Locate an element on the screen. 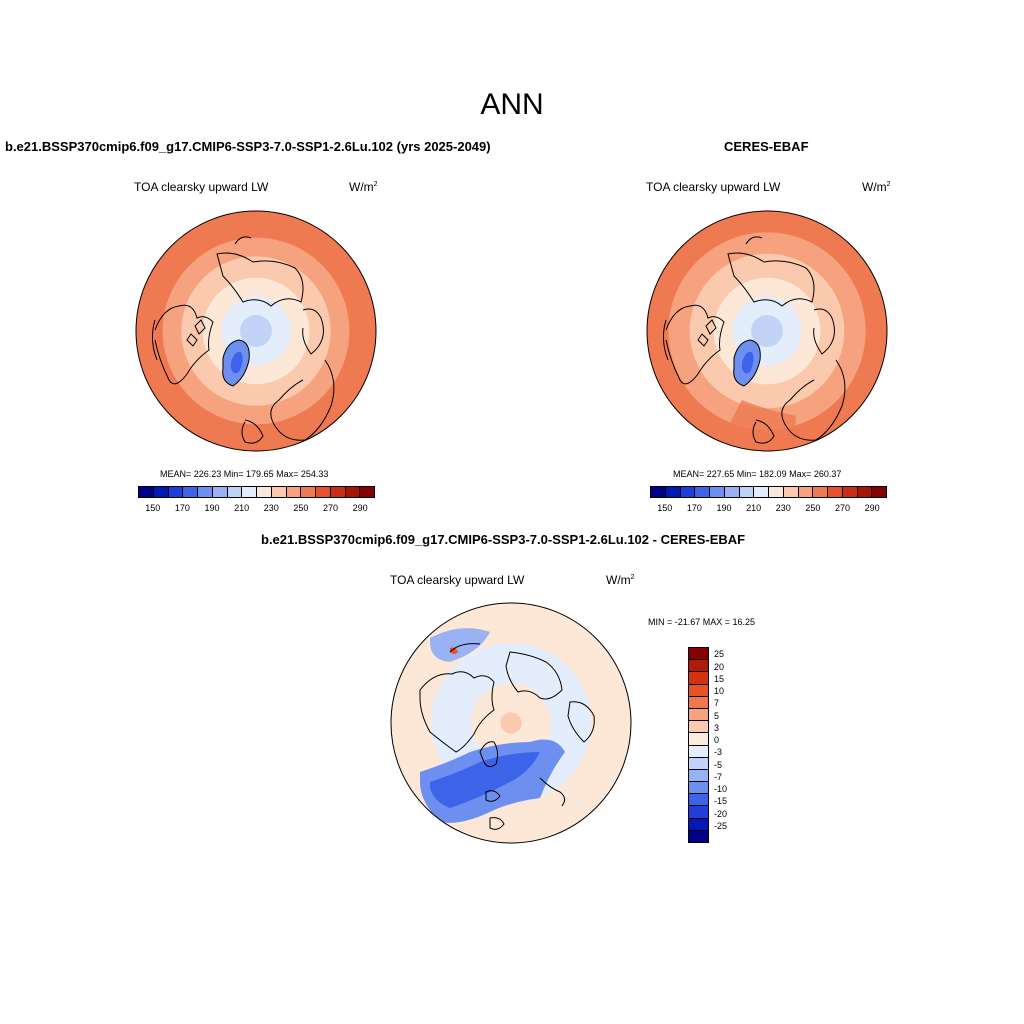 This screenshot has height=1024, width=1024. diff-colorbar is located at coordinates (698, 745).